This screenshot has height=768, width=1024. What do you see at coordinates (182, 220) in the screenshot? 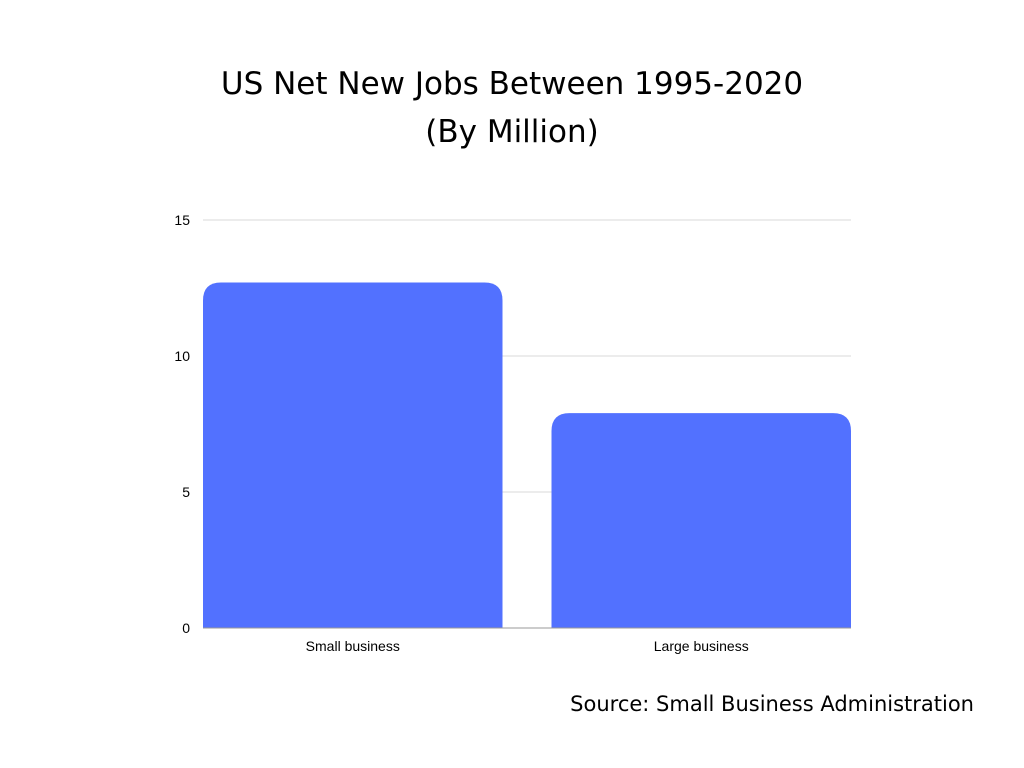
I see `y-tick-label: 15` at bounding box center [182, 220].